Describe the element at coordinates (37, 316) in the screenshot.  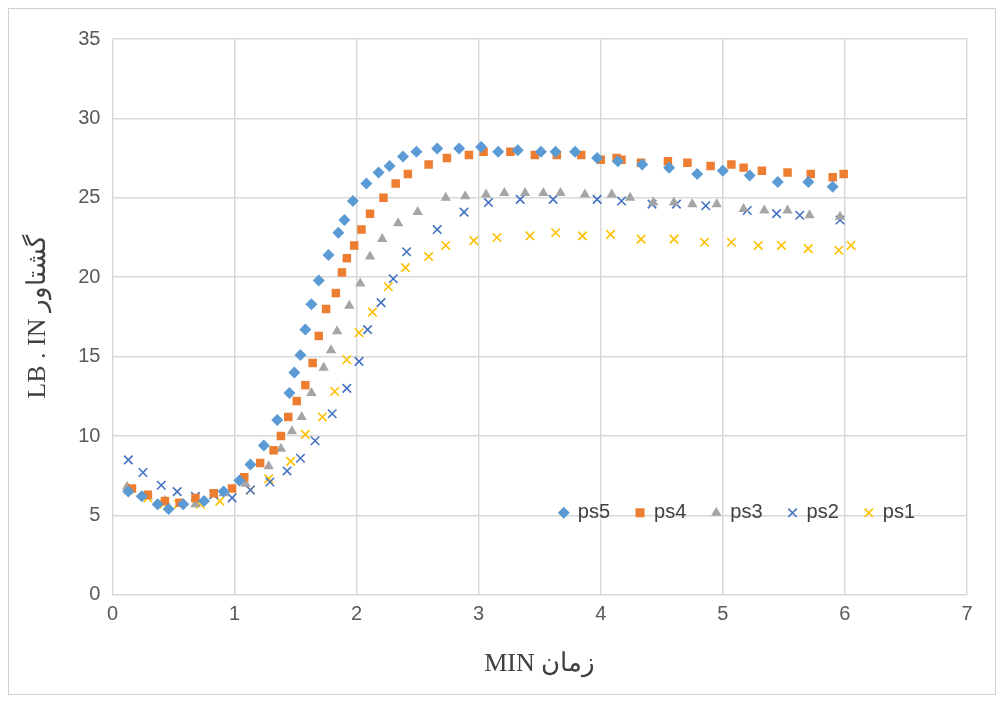
I see `y-axis-title: LB . IN گشتاور` at that location.